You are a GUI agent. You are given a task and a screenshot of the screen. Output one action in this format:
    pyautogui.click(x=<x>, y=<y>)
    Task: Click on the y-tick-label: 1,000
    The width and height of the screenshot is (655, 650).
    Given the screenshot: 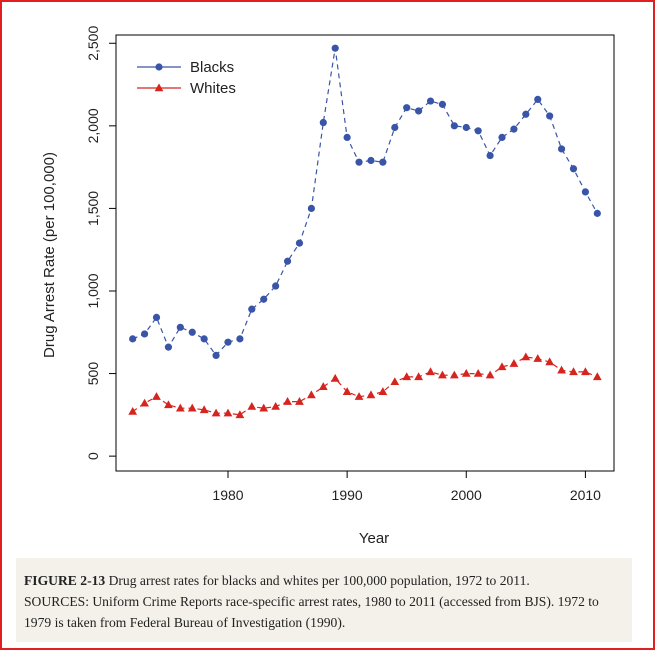 What is the action you would take?
    pyautogui.click(x=93, y=290)
    